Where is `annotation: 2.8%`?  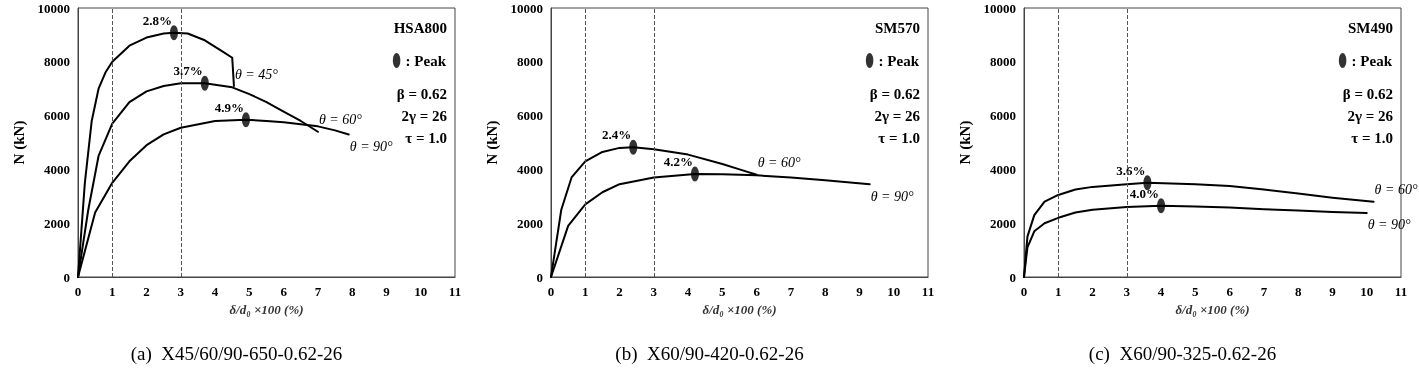
annotation: 2.8% is located at coordinates (157, 20).